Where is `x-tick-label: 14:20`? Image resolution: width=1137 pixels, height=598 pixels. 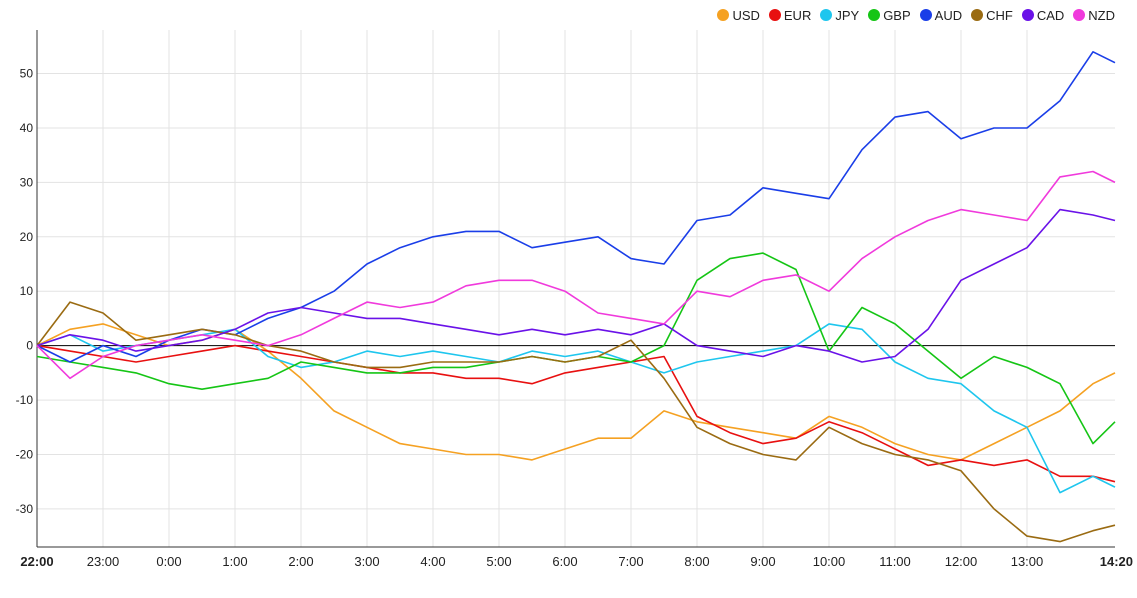 x-tick-label: 14:20 is located at coordinates (1116, 561).